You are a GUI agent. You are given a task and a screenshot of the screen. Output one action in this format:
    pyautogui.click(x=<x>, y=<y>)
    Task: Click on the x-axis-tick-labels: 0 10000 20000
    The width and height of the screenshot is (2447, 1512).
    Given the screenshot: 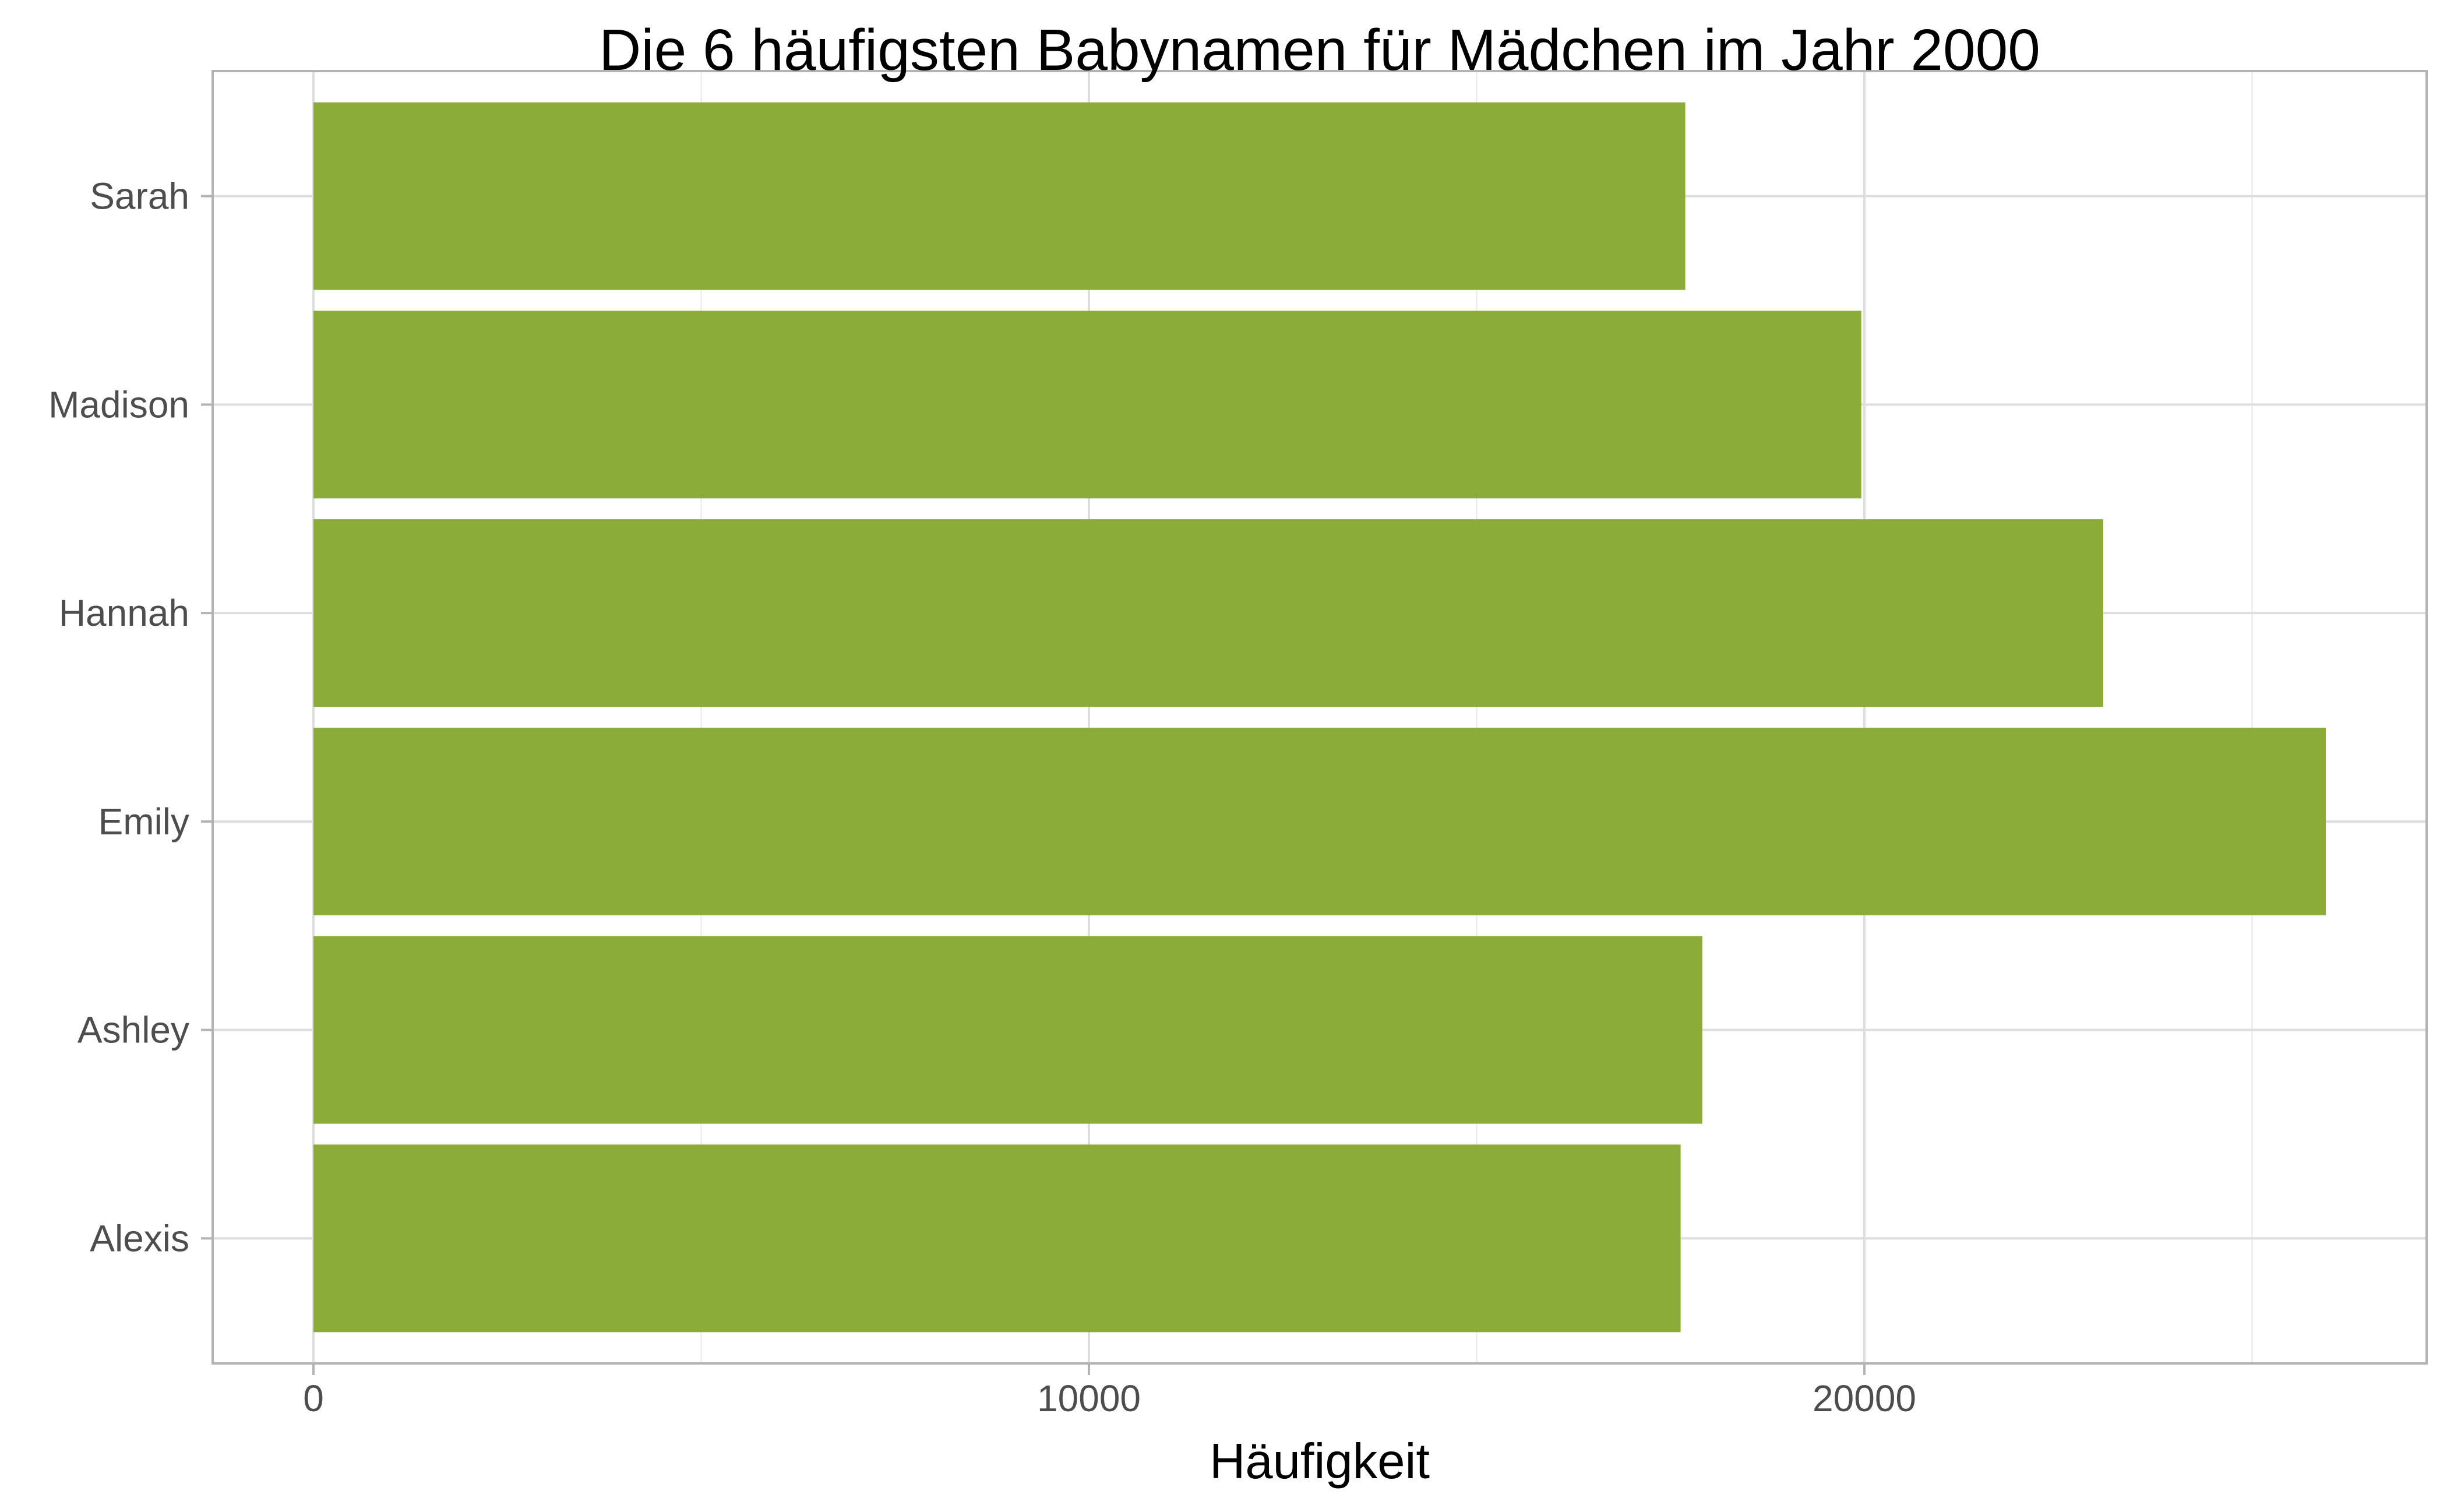 What is the action you would take?
    pyautogui.click(x=1109, y=1398)
    